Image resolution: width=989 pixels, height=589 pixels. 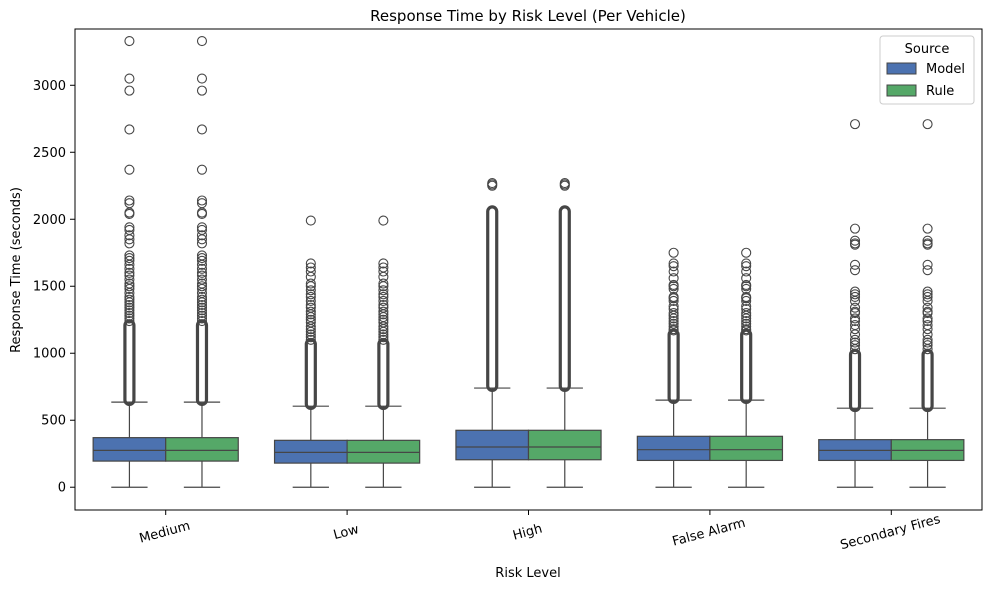 What do you see at coordinates (54, 287) in the screenshot?
I see `y-axis: 0 500 1000 1500 2000 2500 3000` at bounding box center [54, 287].